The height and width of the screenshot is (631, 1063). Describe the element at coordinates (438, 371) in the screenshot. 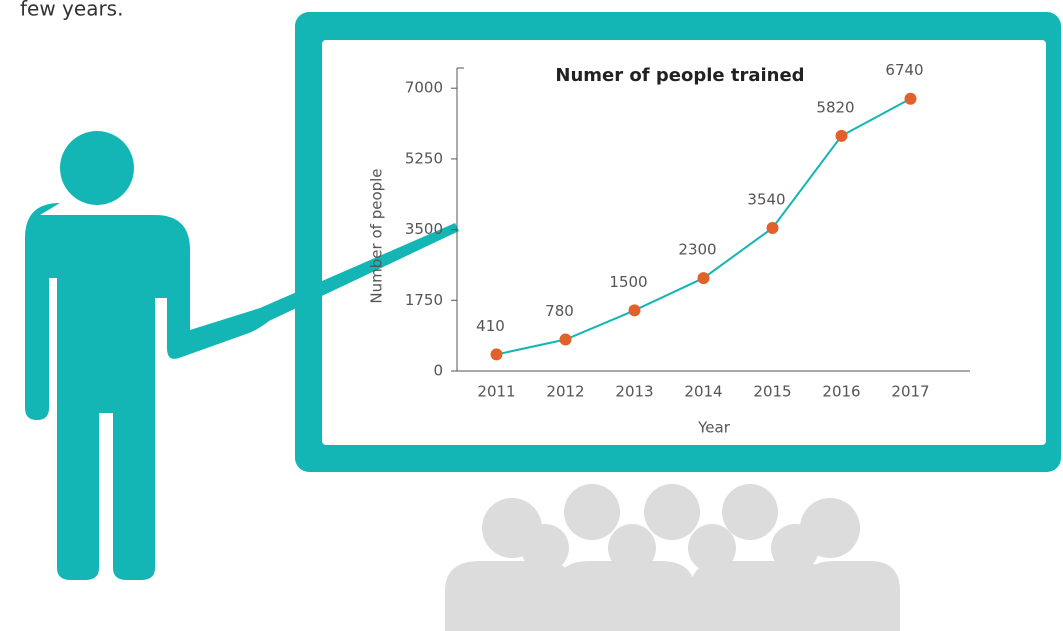

I see `y-tick-label: 0` at that location.